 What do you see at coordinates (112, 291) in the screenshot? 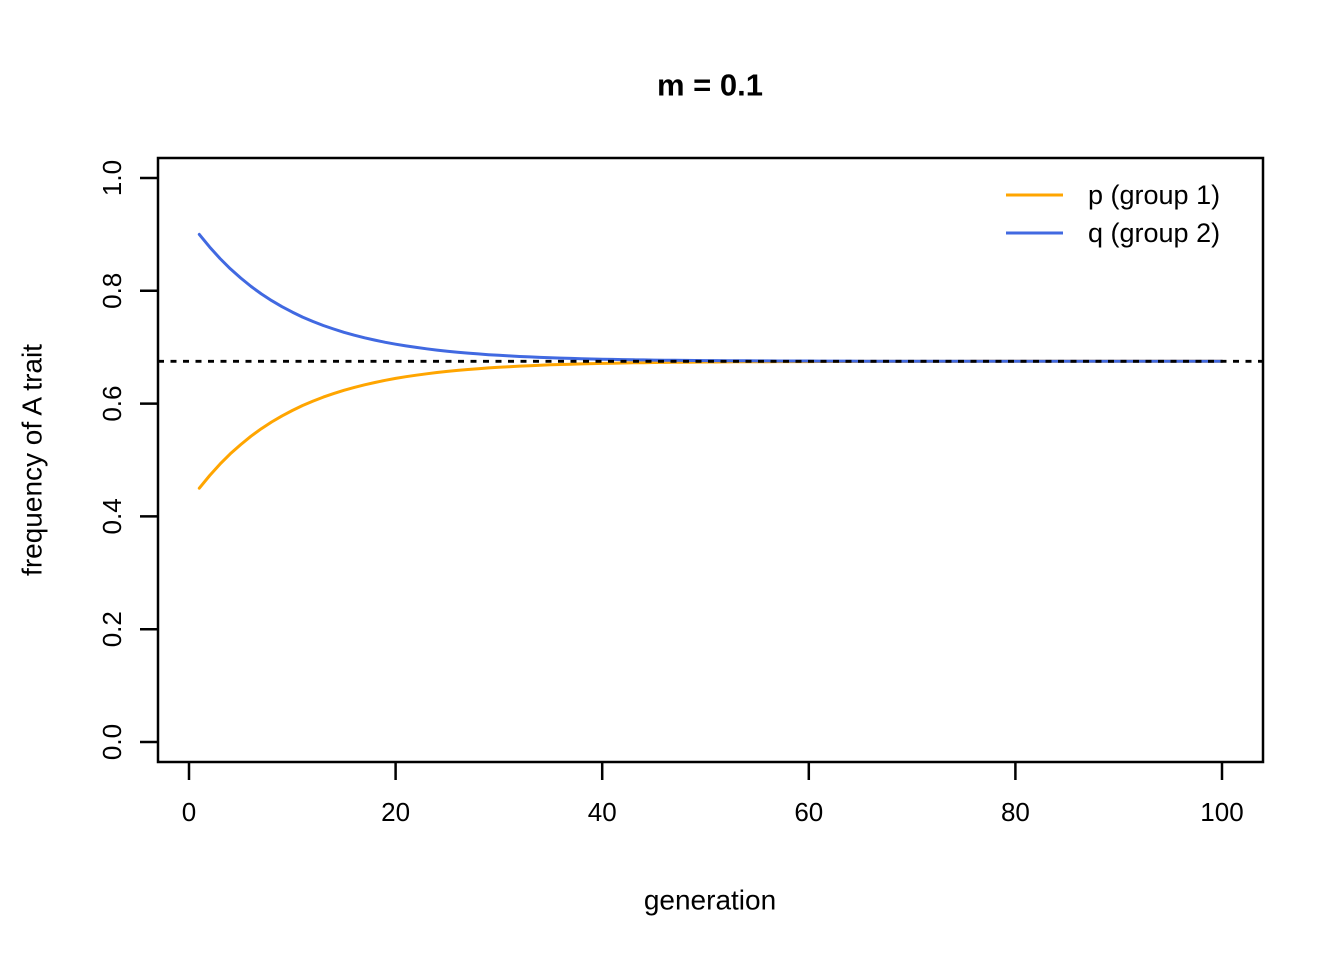
I see `y-tick-label: 0.8` at bounding box center [112, 291].